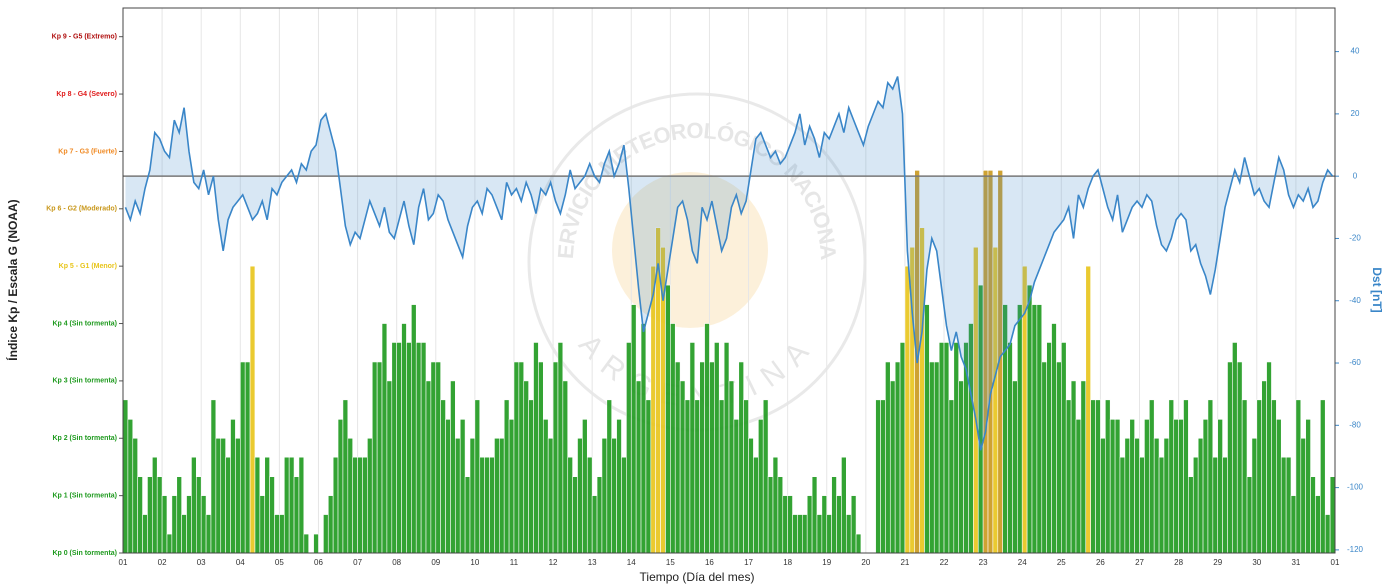  Describe the element at coordinates (553, 562) in the screenshot. I see `x-tick-label: 12` at that location.